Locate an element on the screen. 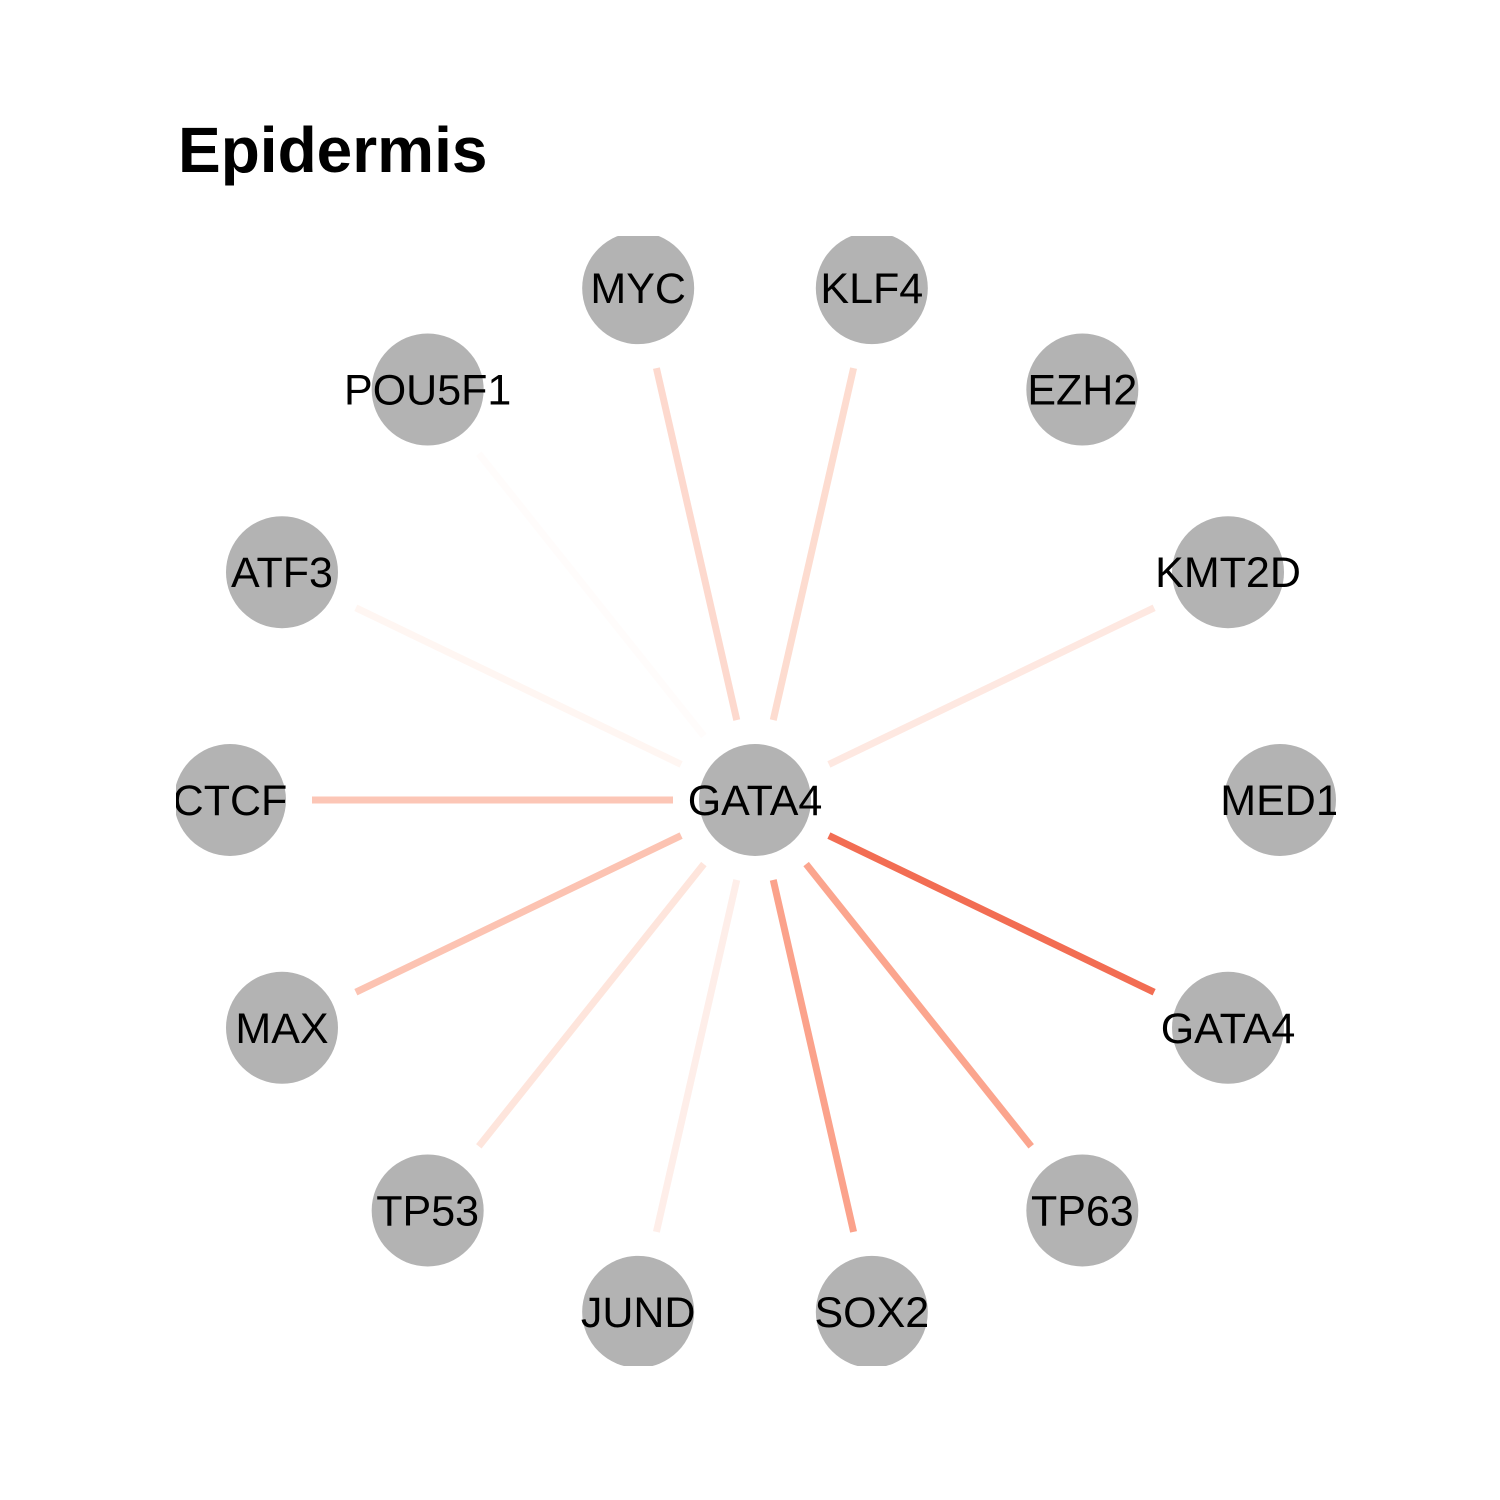 This screenshot has height=1500, width=1500. edge-gata4-jund is located at coordinates (697, 1056).